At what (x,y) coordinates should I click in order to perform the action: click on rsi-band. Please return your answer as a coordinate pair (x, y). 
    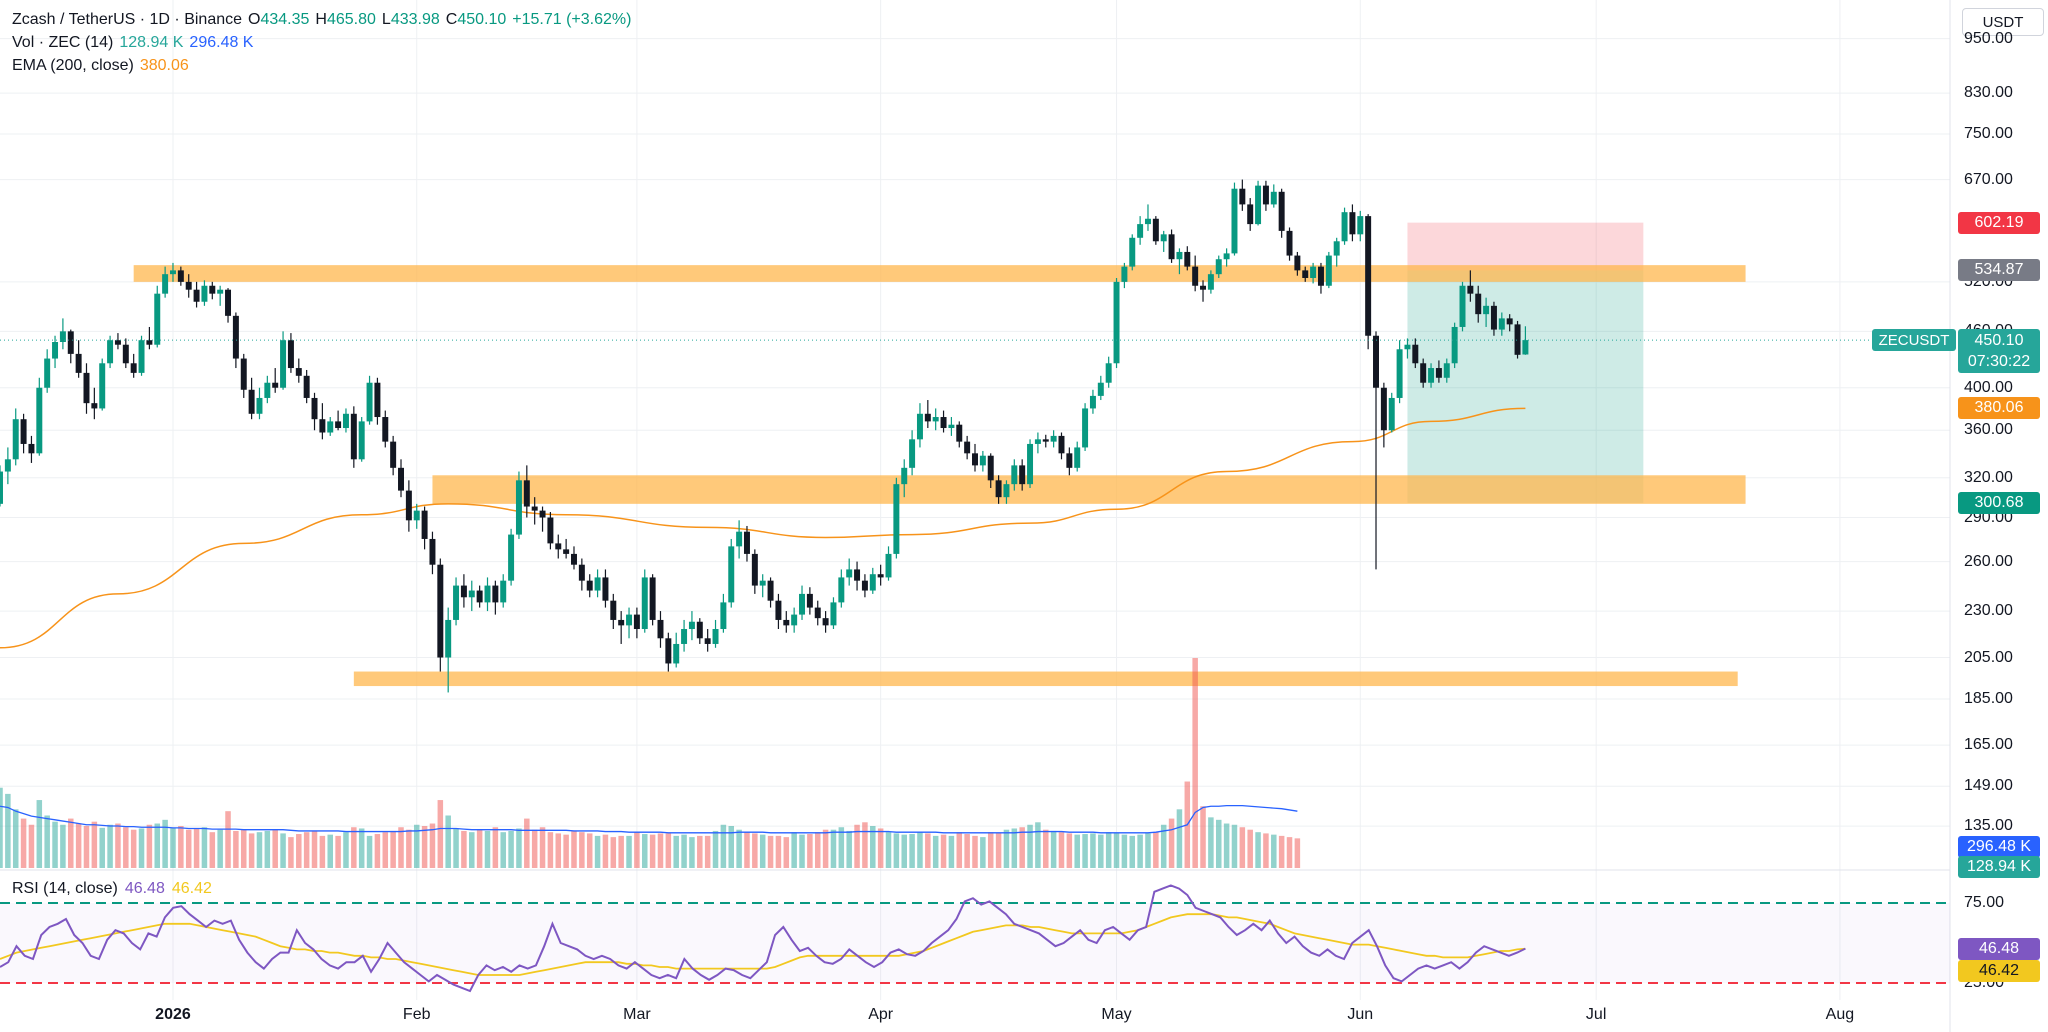
    Looking at the image, I should click on (975, 943).